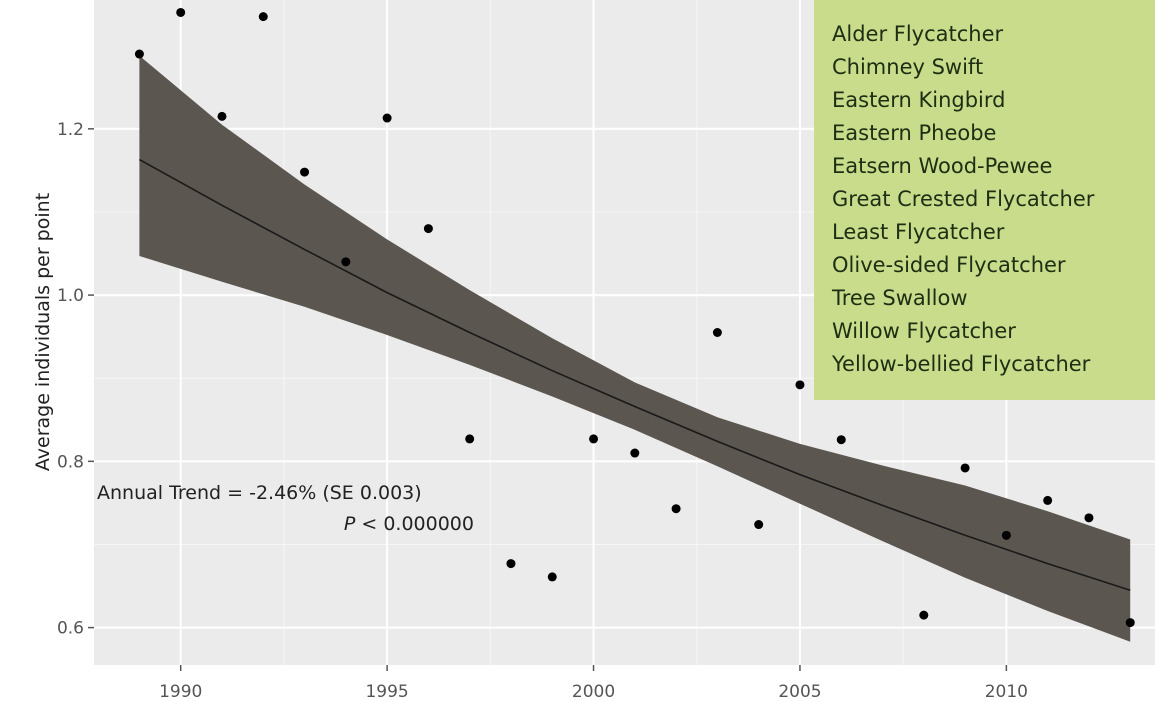  What do you see at coordinates (919, 100) in the screenshot?
I see `legend-species-entry: Eastern Kingbird` at bounding box center [919, 100].